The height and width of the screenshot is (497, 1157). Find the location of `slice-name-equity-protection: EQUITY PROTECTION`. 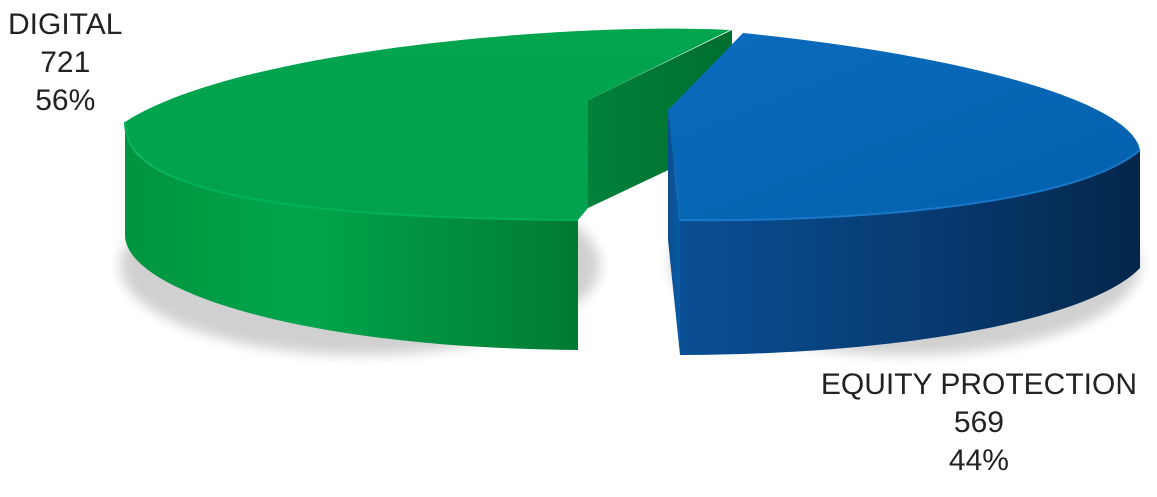

slice-name-equity-protection: EQUITY PROTECTION is located at coordinates (978, 384).